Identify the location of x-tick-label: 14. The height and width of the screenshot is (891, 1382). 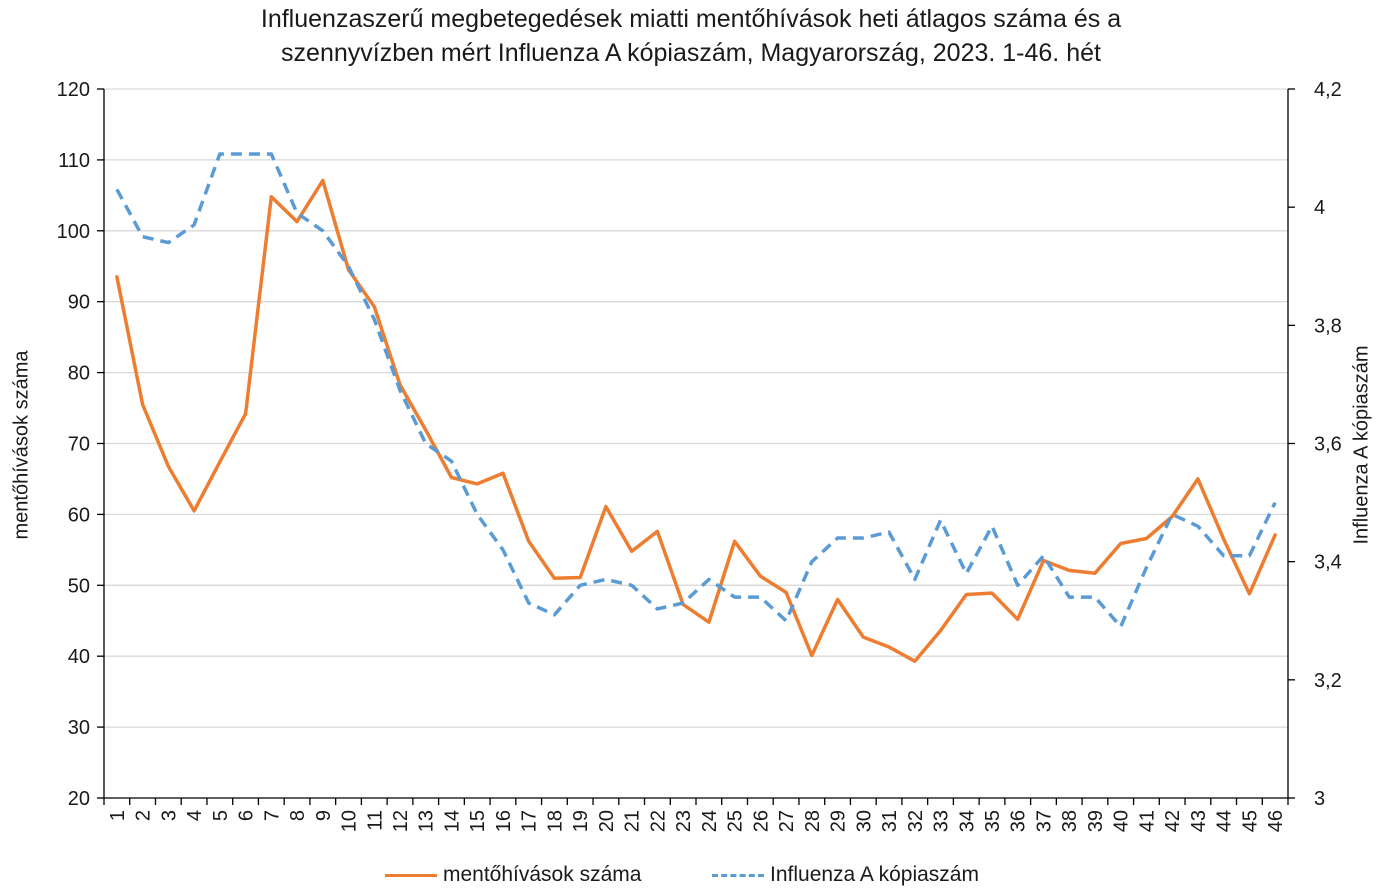
(452, 821).